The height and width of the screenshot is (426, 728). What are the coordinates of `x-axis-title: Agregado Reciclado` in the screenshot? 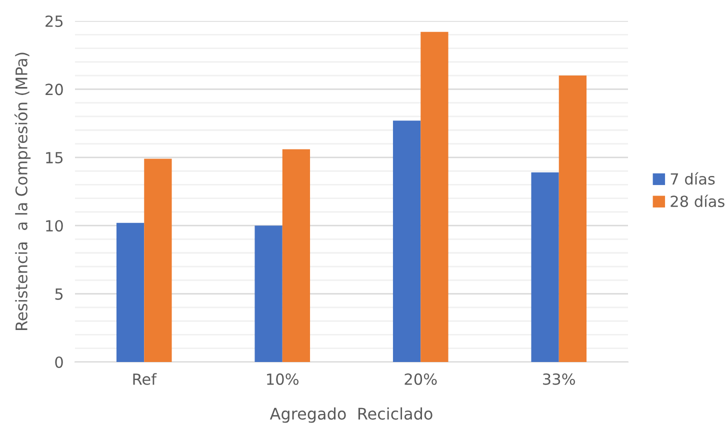 It's located at (351, 415).